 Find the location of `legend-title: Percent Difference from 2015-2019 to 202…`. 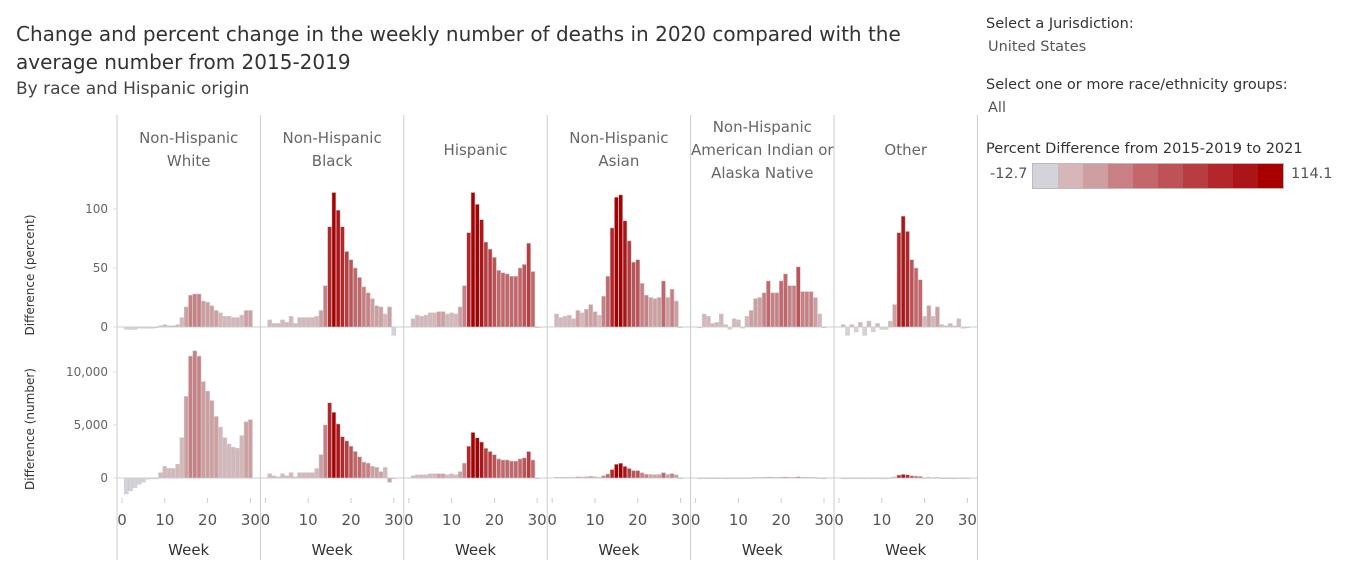

legend-title: Percent Difference from 2015-2019 to 202… is located at coordinates (1144, 149).